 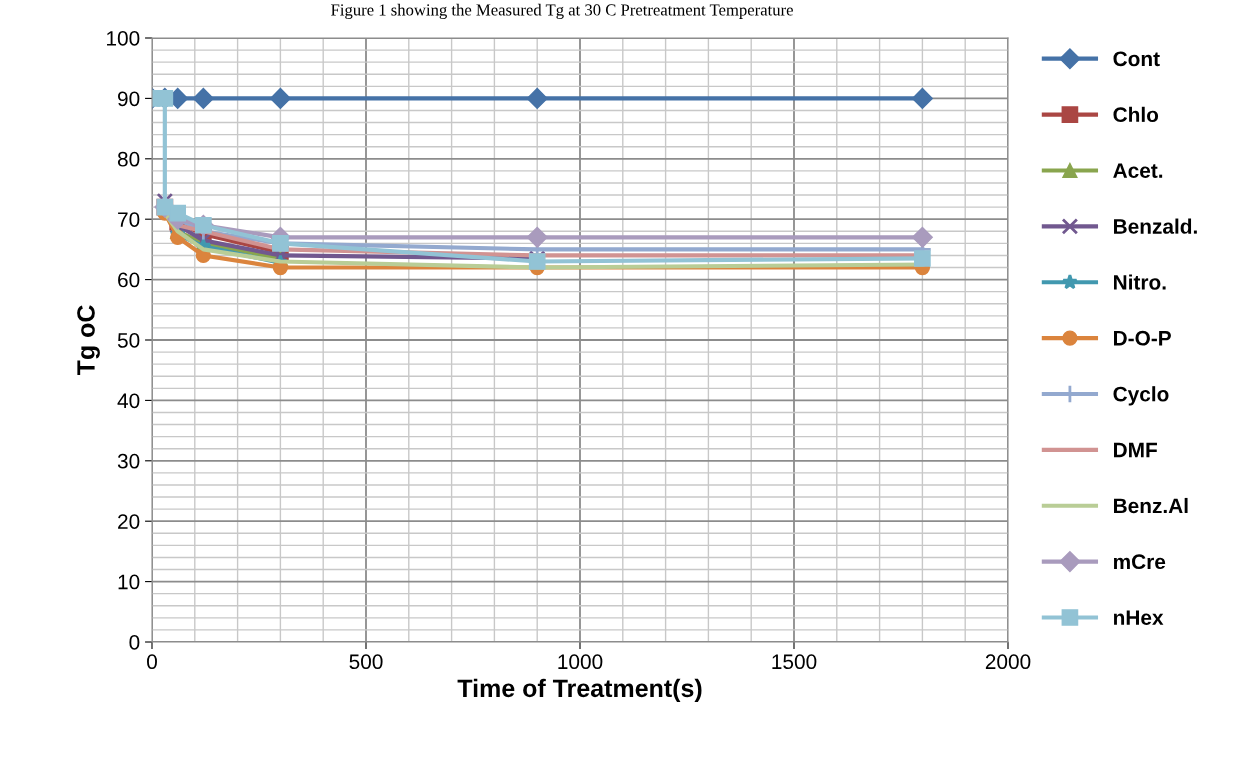 What do you see at coordinates (1155, 226) in the screenshot?
I see `legend-label: Benzald.` at bounding box center [1155, 226].